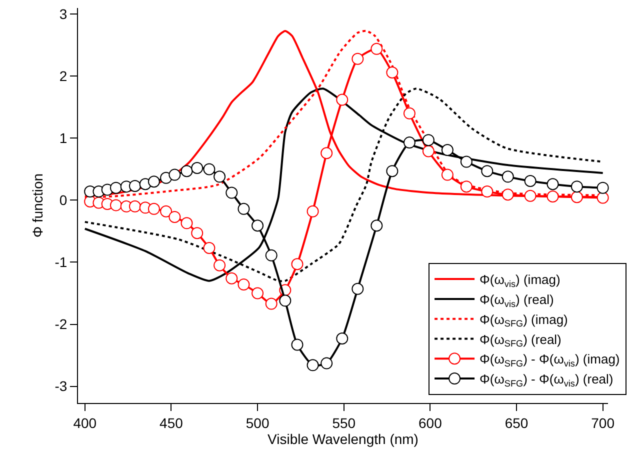 The width and height of the screenshot is (636, 453). Describe the element at coordinates (524, 320) in the screenshot. I see `legend-label: Φ(ω$_{SFG}$) (imag)` at that location.